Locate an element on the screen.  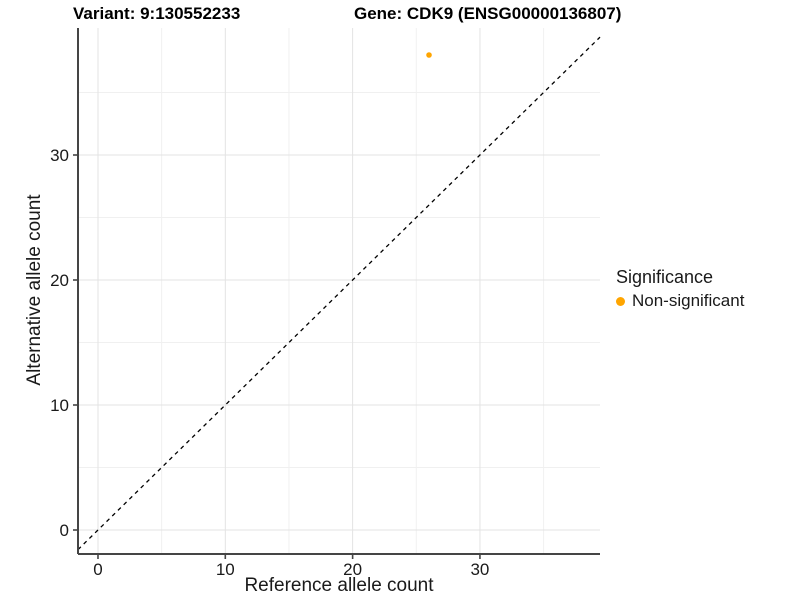
legend: Significance Non-significant is located at coordinates (680, 289).